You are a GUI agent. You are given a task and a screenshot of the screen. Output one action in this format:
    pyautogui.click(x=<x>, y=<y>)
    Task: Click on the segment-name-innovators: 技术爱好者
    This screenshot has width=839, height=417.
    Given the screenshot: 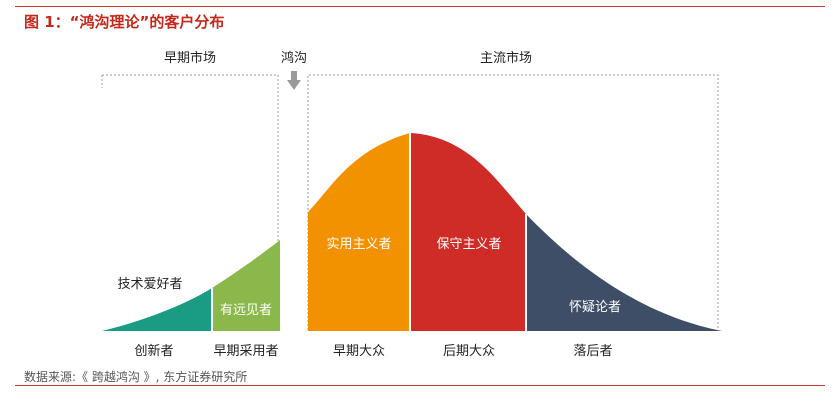 What is the action you would take?
    pyautogui.click(x=149, y=284)
    